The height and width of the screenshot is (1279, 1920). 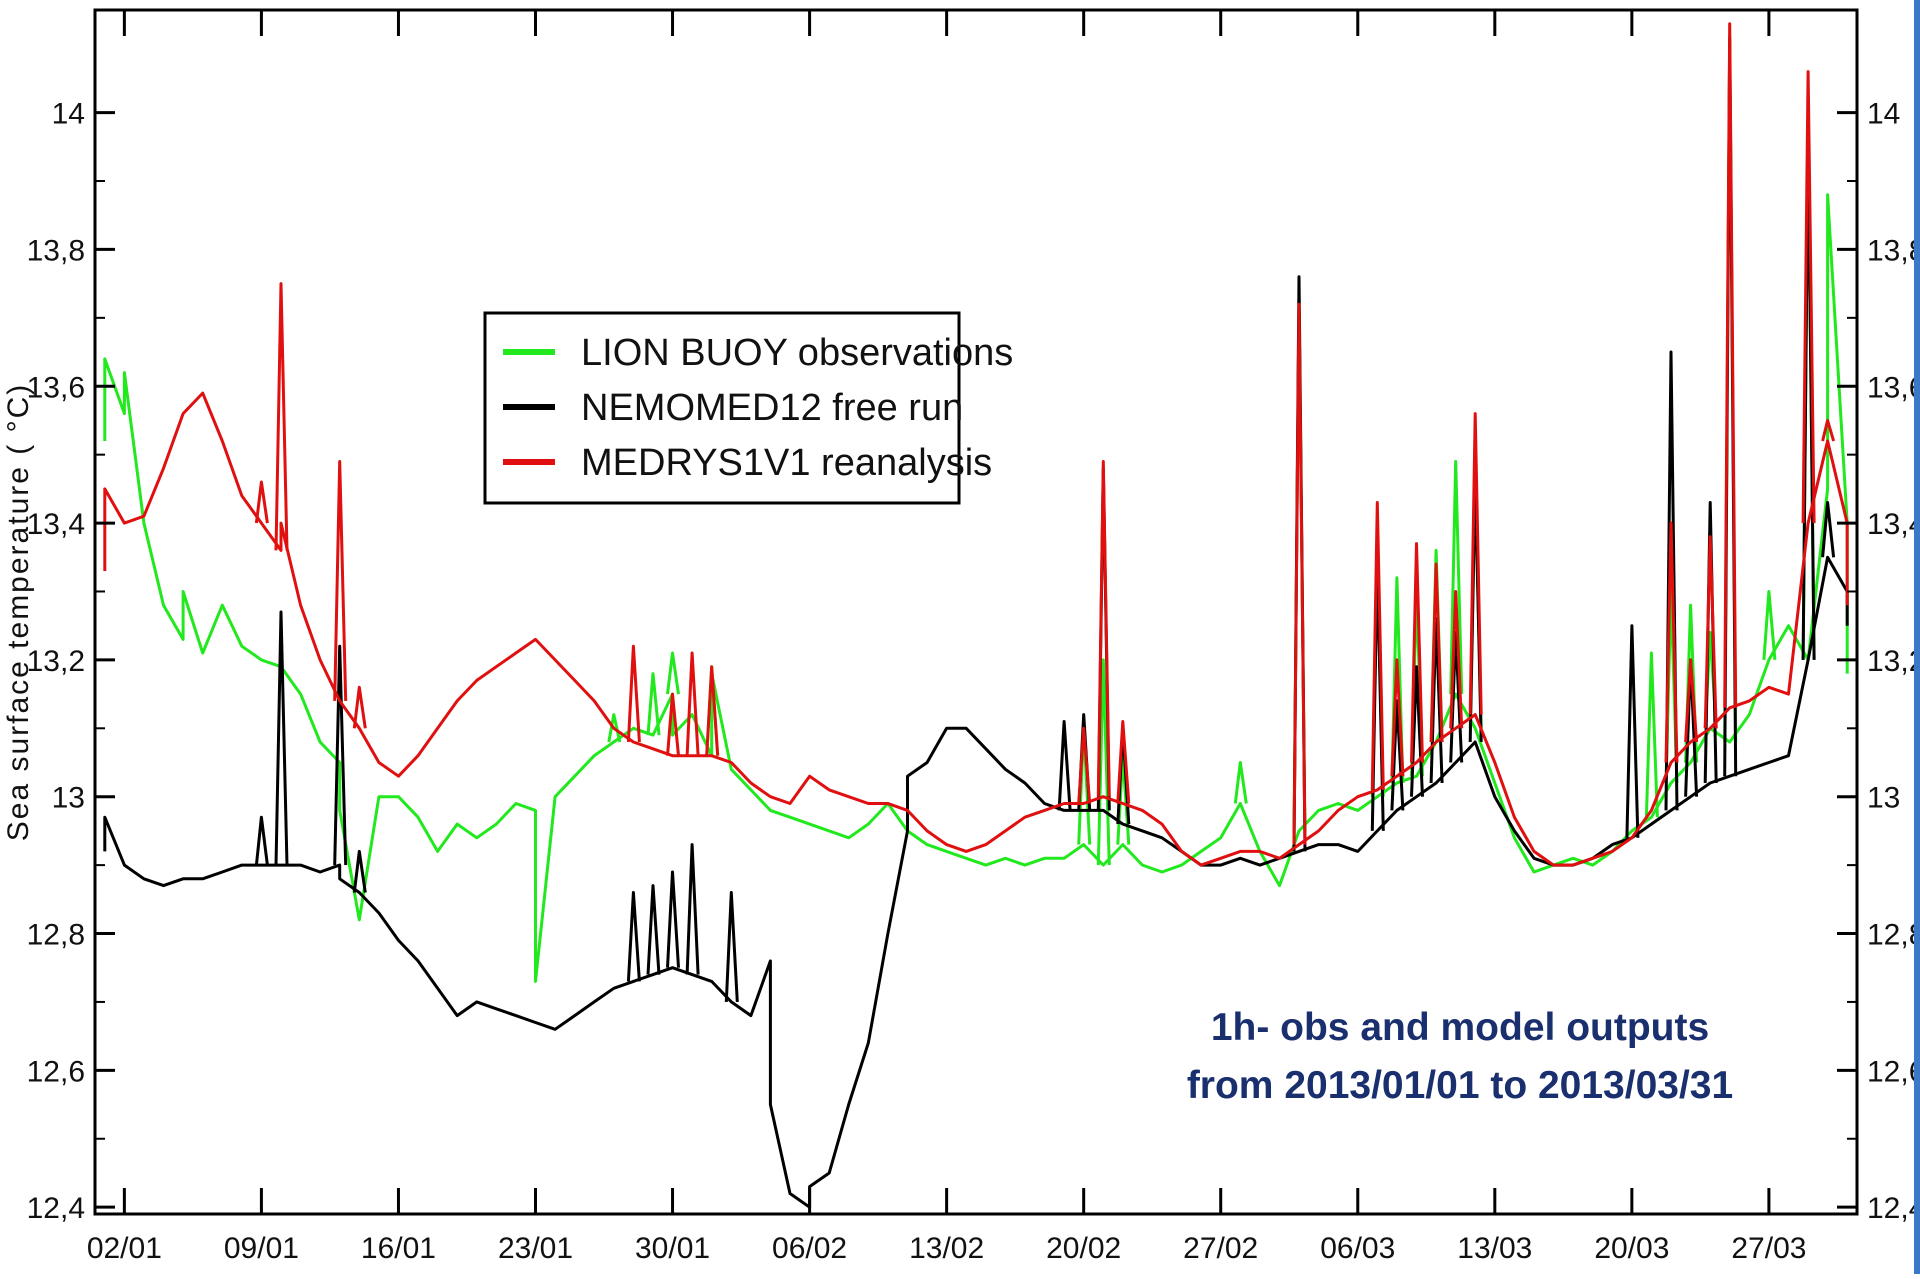 What do you see at coordinates (398, 1248) in the screenshot?
I see `x-tick-label: 16/01` at bounding box center [398, 1248].